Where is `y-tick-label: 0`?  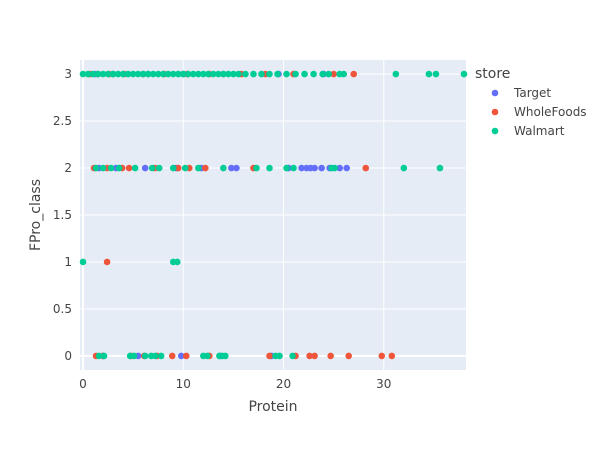 y-tick-label: 0 is located at coordinates (68, 356).